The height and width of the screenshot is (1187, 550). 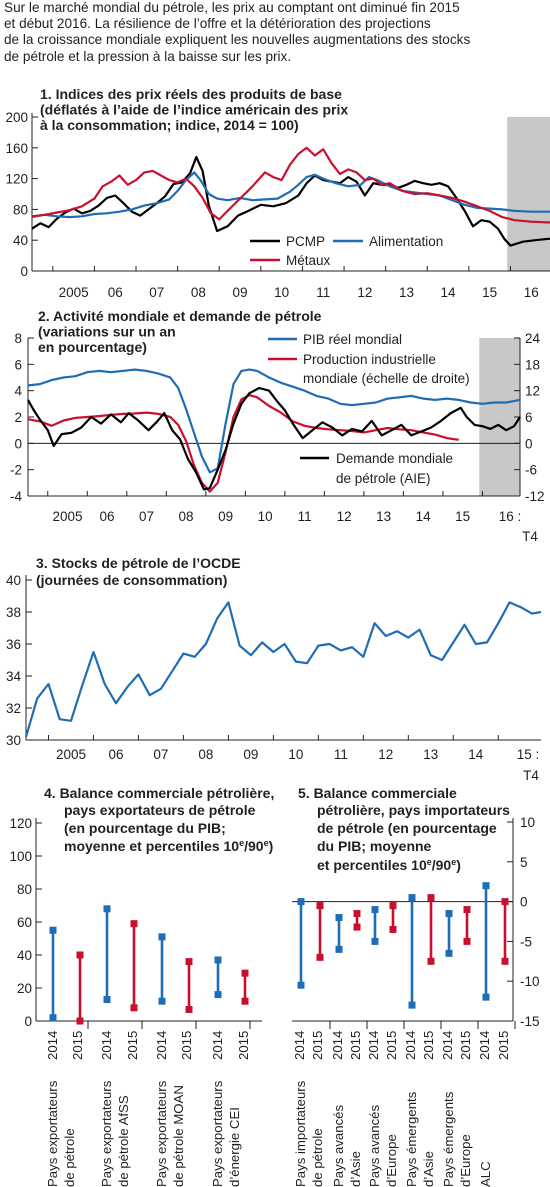 What do you see at coordinates (16, 179) in the screenshot?
I see `y-tick-label: 120` at bounding box center [16, 179].